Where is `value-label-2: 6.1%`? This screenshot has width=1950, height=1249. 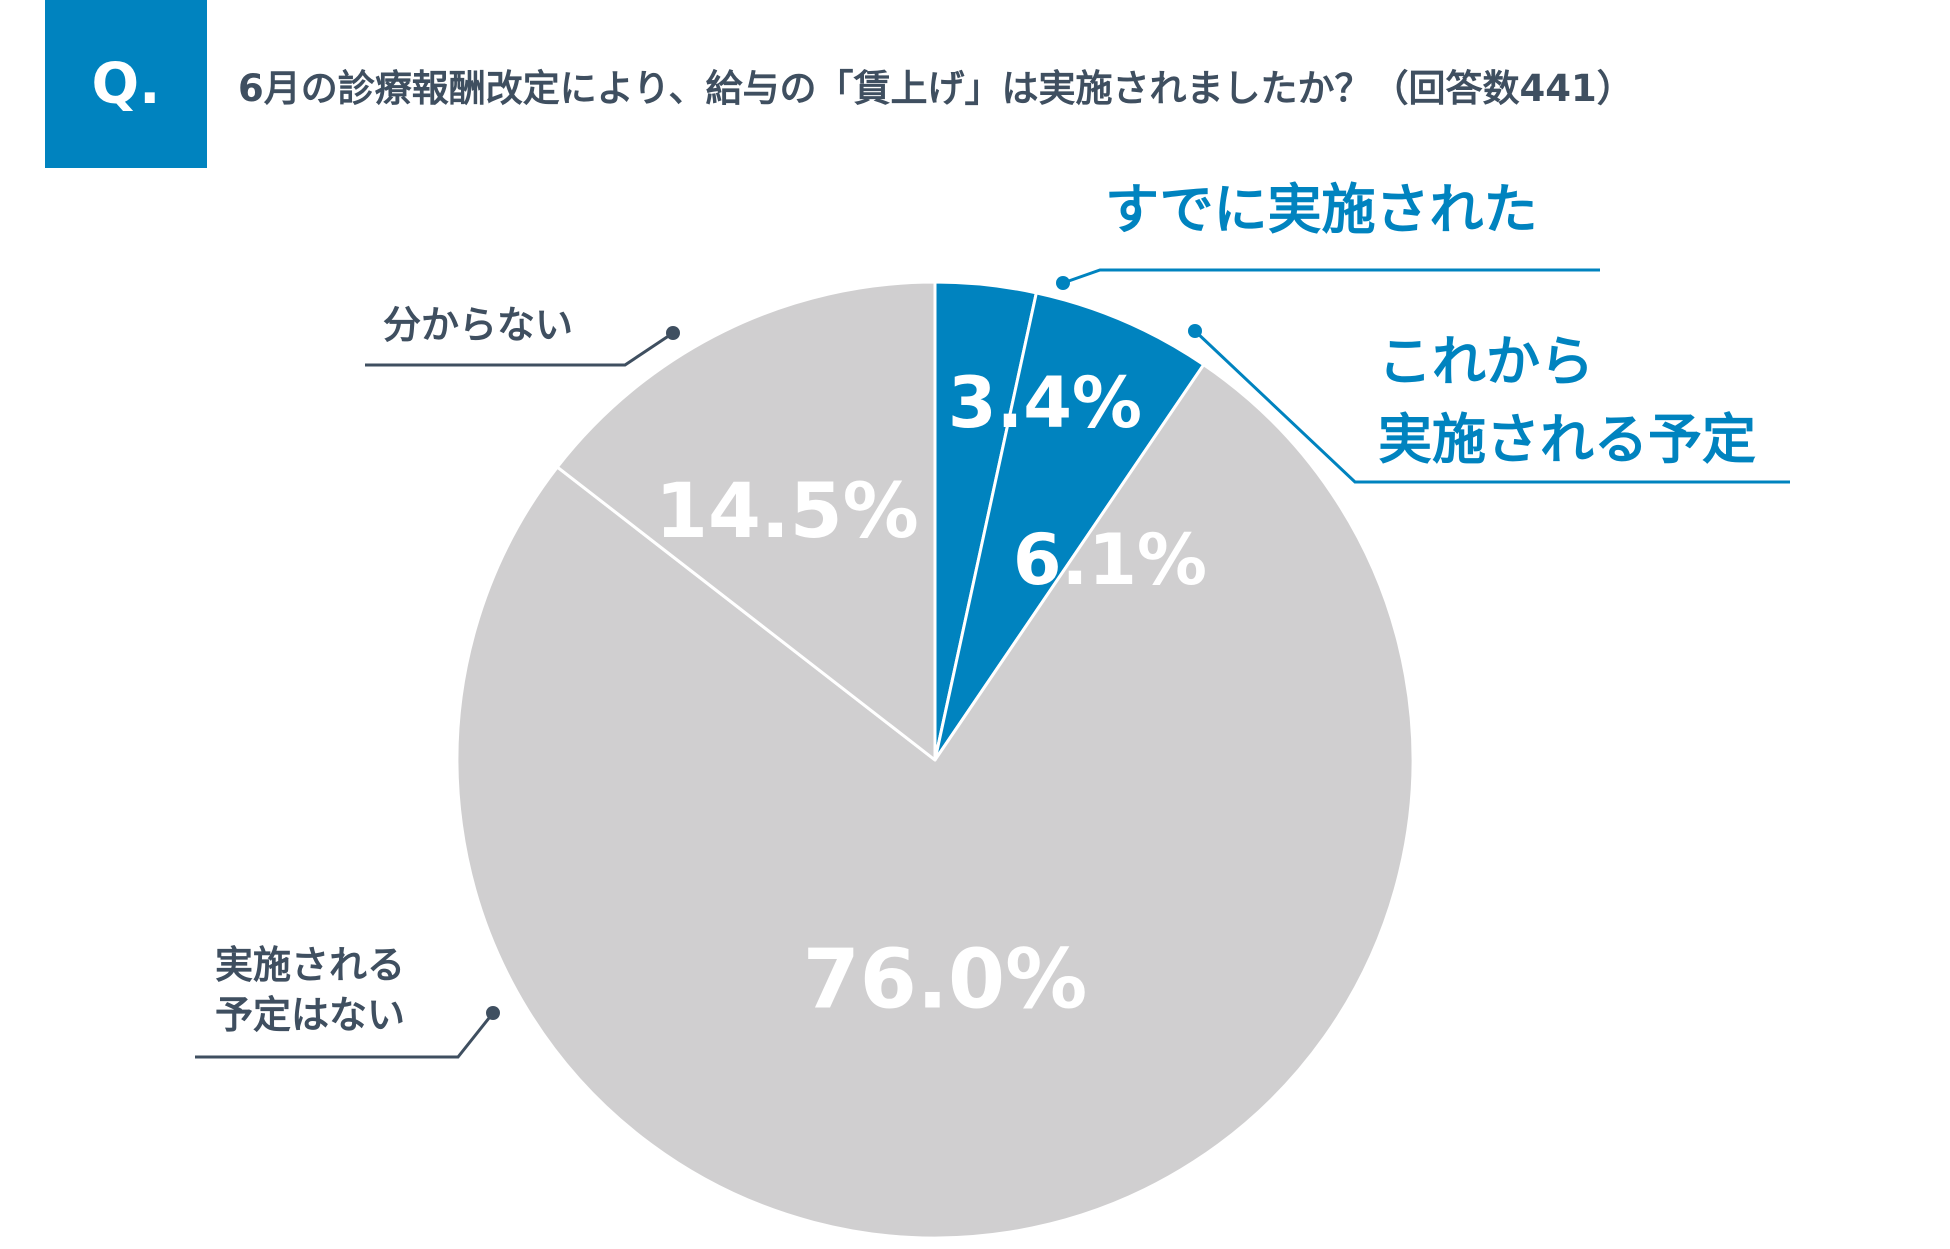
value-label-2: 6.1% is located at coordinates (1110, 560).